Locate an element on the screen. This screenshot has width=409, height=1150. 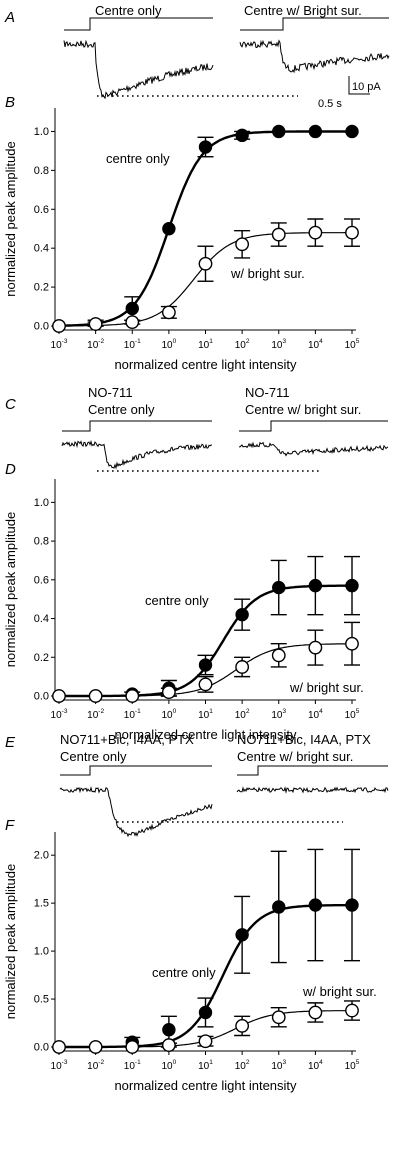
fit-curve-centre is located at coordinates (205, 228).